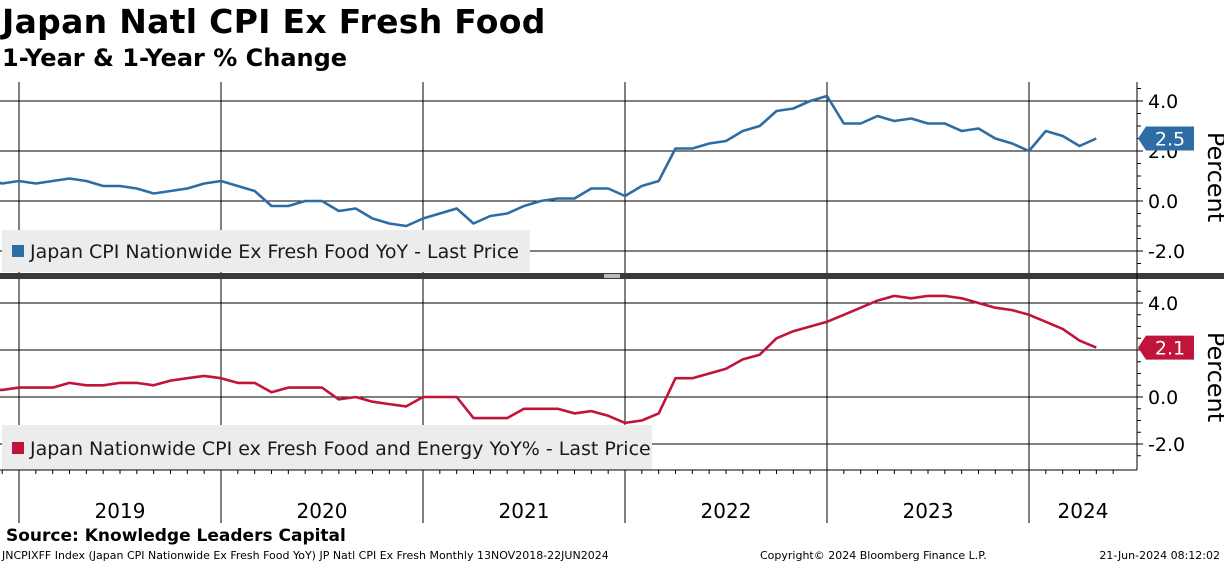  I want to click on x-tick-label-year: 2020, so click(322, 511).